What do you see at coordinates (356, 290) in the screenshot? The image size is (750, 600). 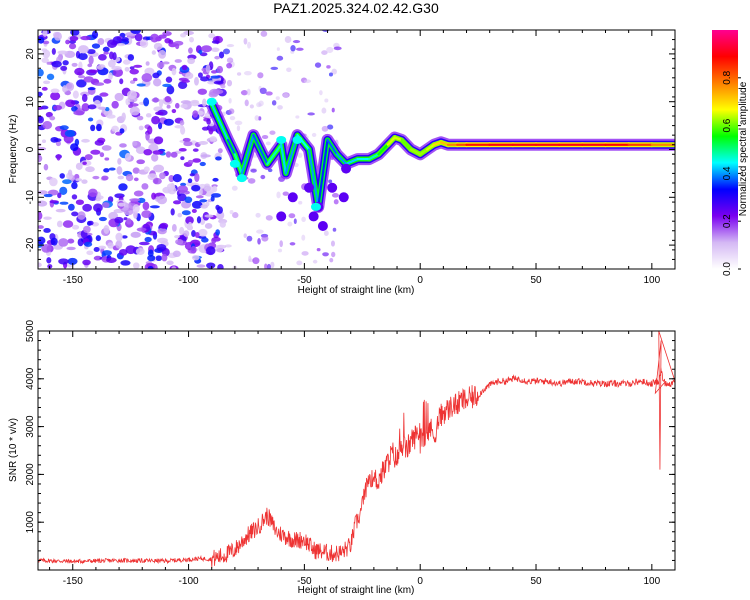 I see `spectrogram-x-label: Height of straight line (km)` at bounding box center [356, 290].